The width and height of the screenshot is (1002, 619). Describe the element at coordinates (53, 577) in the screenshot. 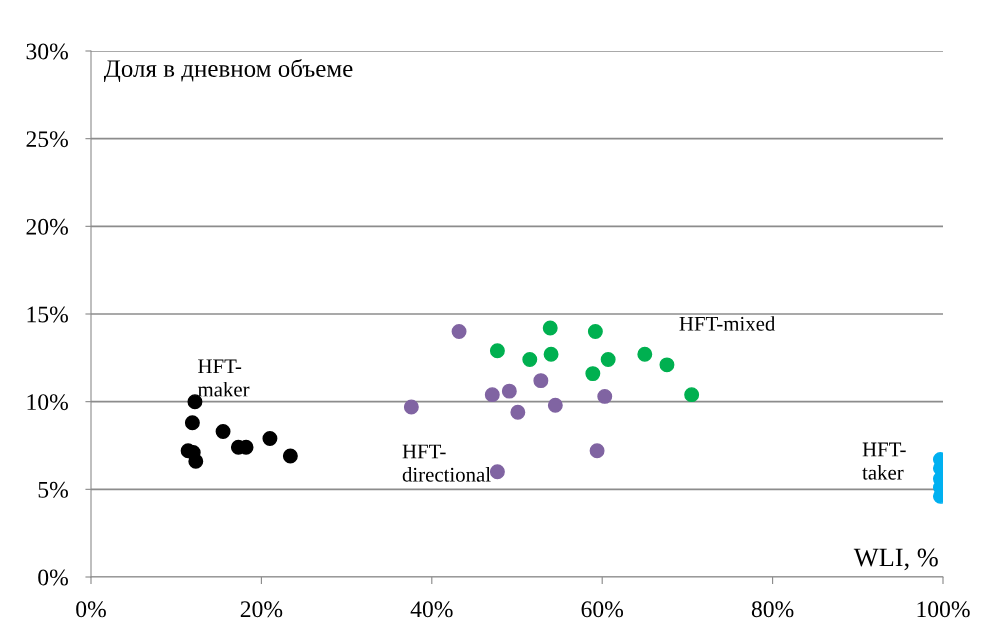

I see `y-tick-label: 0%` at that location.